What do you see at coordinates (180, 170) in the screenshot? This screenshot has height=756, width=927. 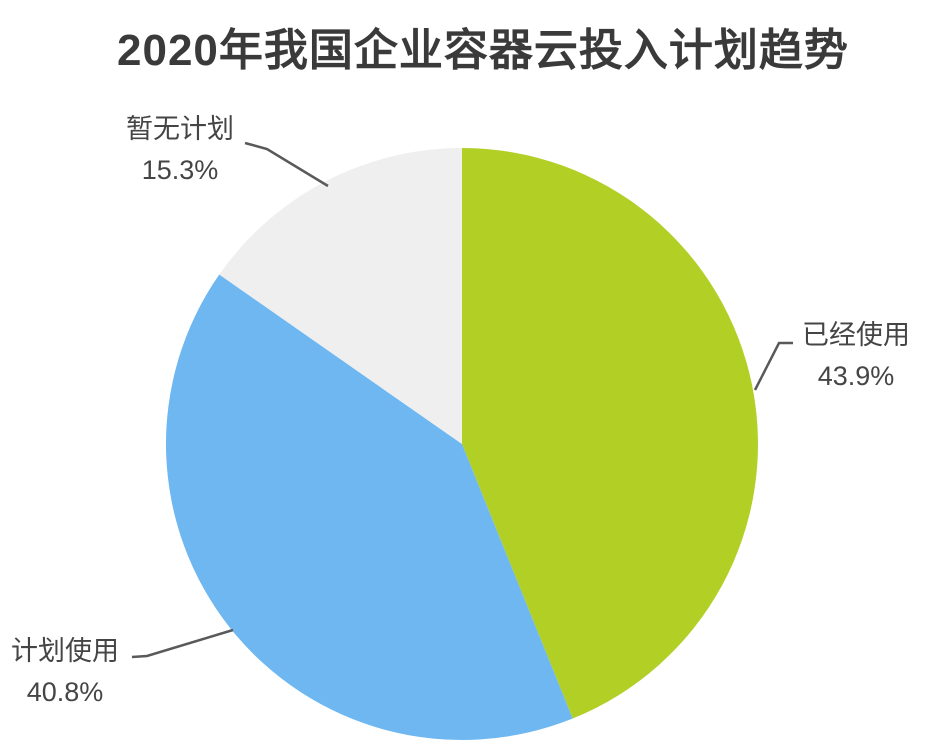 I see `slice-percent: 15.3%` at bounding box center [180, 170].